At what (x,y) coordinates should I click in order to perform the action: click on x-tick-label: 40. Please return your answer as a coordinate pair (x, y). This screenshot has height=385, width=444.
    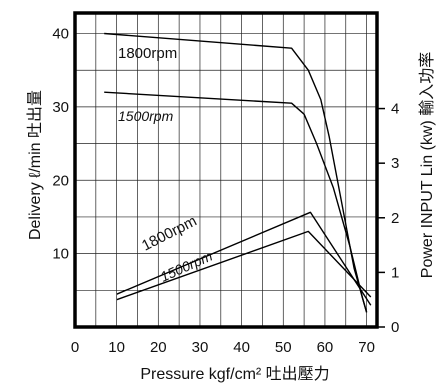
    Looking at the image, I should click on (241, 347).